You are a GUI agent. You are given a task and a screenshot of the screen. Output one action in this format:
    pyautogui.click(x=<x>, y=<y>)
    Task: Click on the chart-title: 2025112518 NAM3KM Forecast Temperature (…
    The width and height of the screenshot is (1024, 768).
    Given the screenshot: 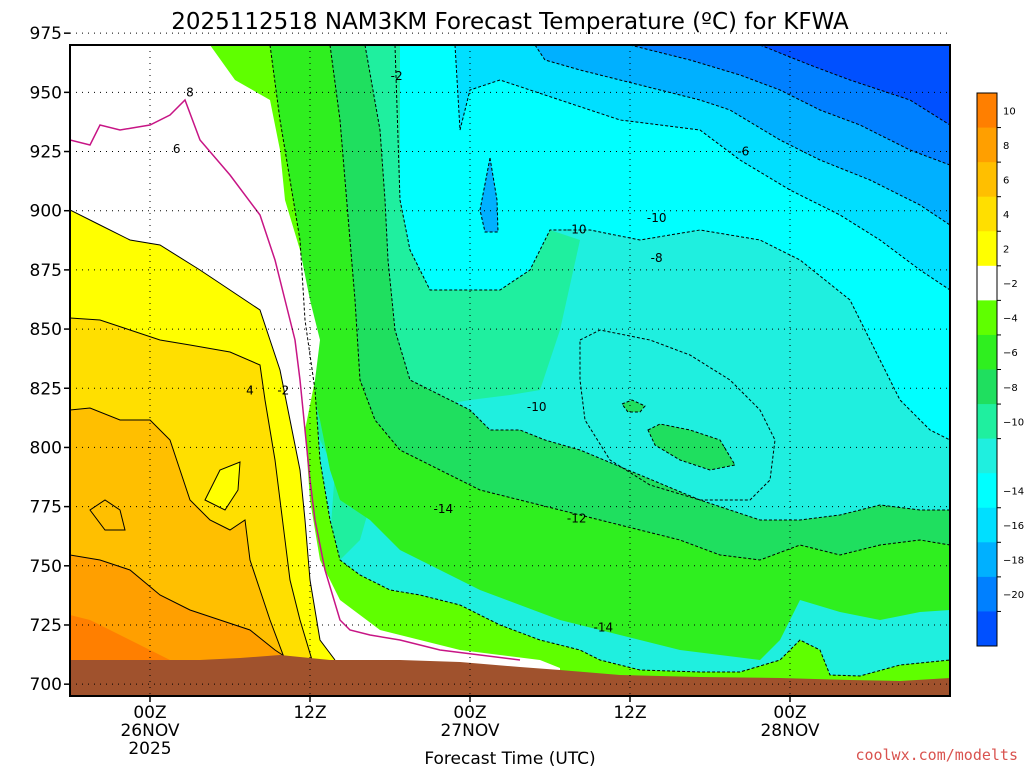 What is the action you would take?
    pyautogui.click(x=510, y=22)
    